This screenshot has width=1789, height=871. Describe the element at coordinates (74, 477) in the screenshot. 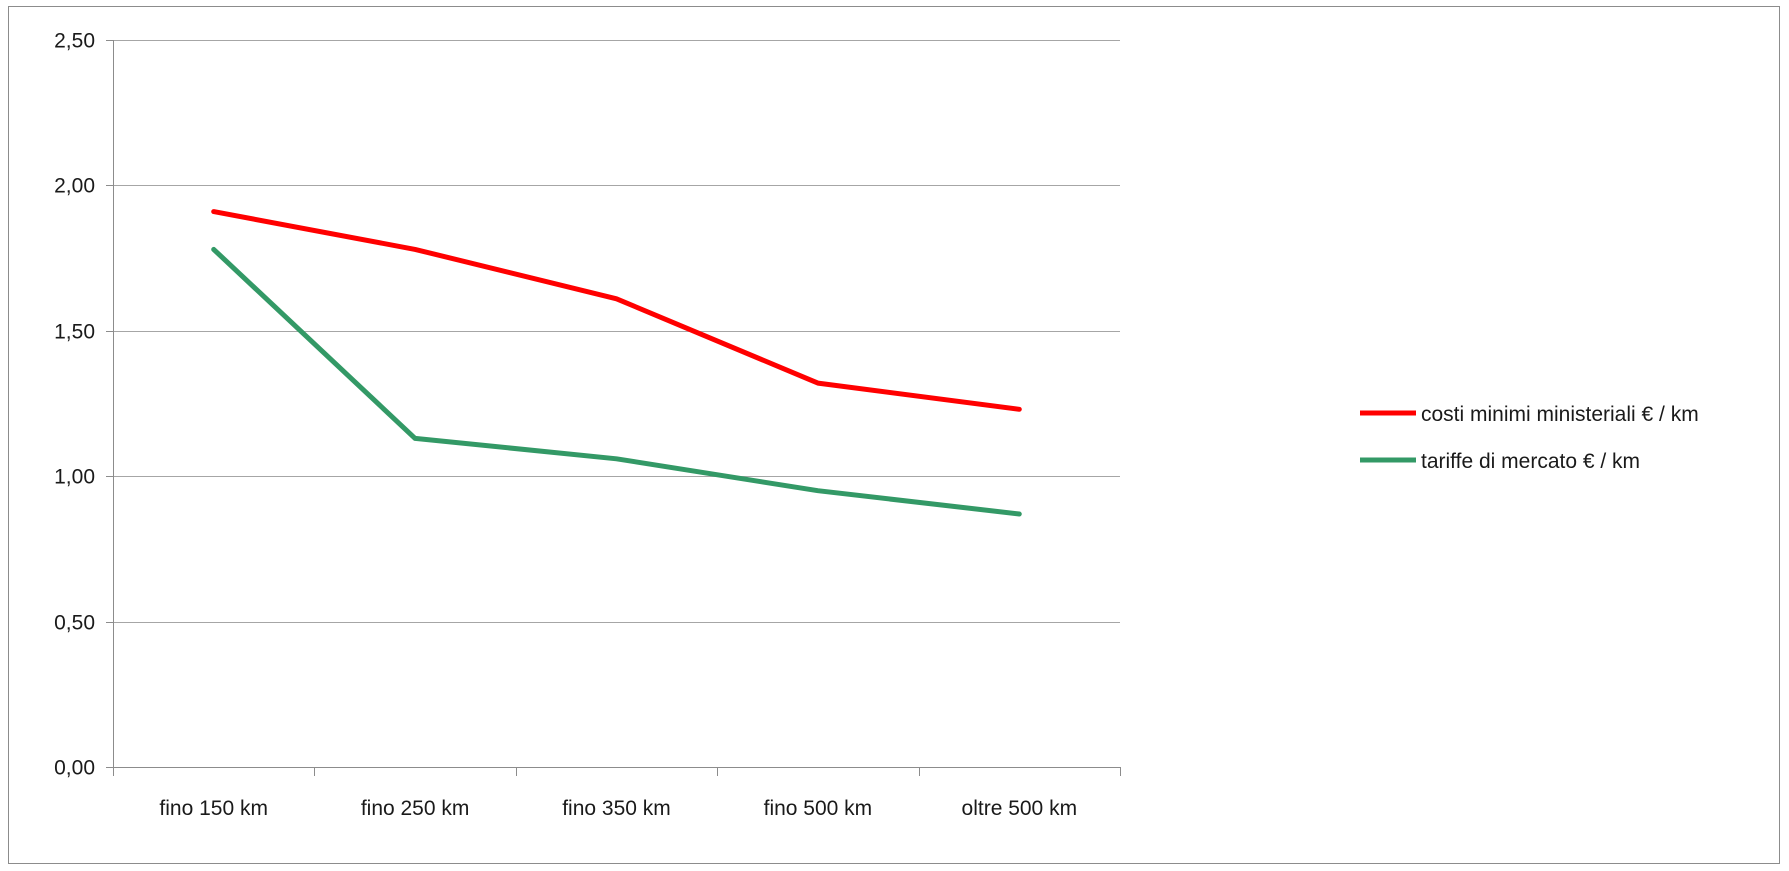

I see `y-tick-label: 1,00` at that location.